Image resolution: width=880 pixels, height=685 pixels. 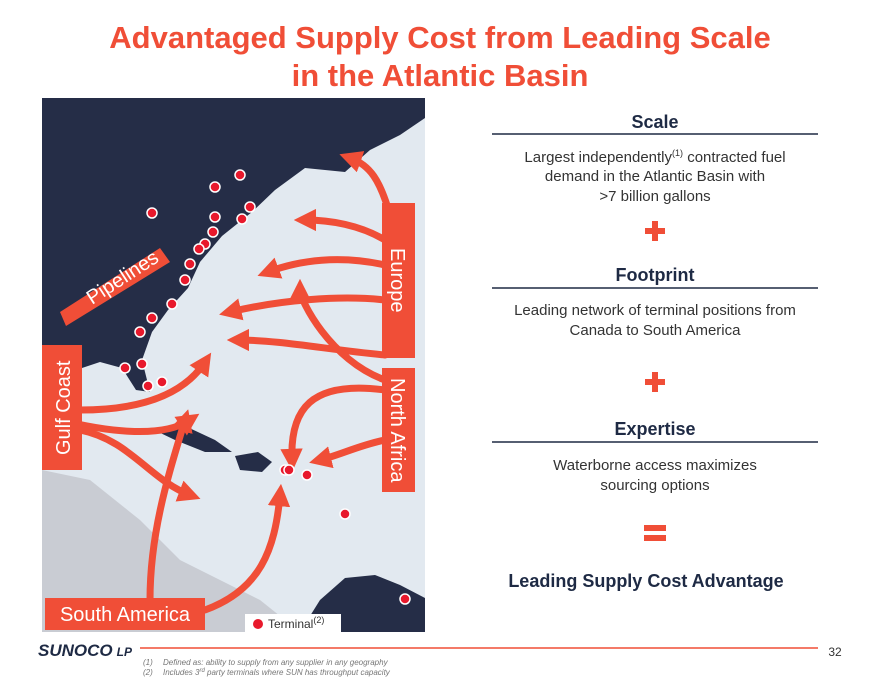 What do you see at coordinates (654, 485) in the screenshot?
I see `section-text: sourcing options` at bounding box center [654, 485].